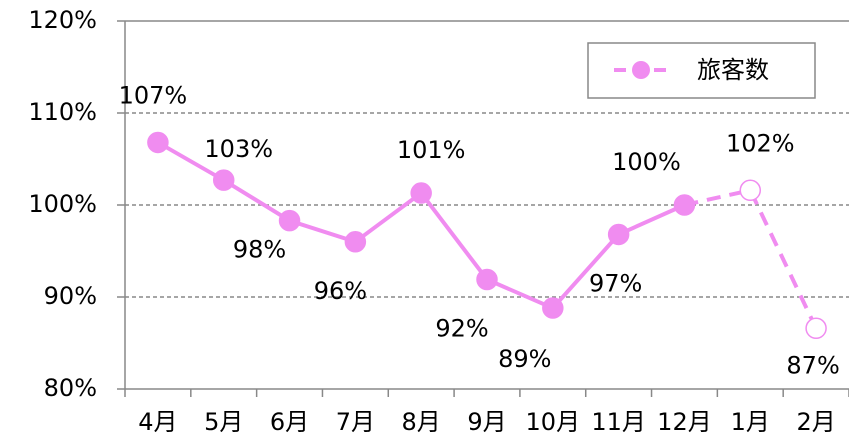 This screenshot has height=442, width=849. I want to click on x-tick-label: 7月, so click(355, 422).